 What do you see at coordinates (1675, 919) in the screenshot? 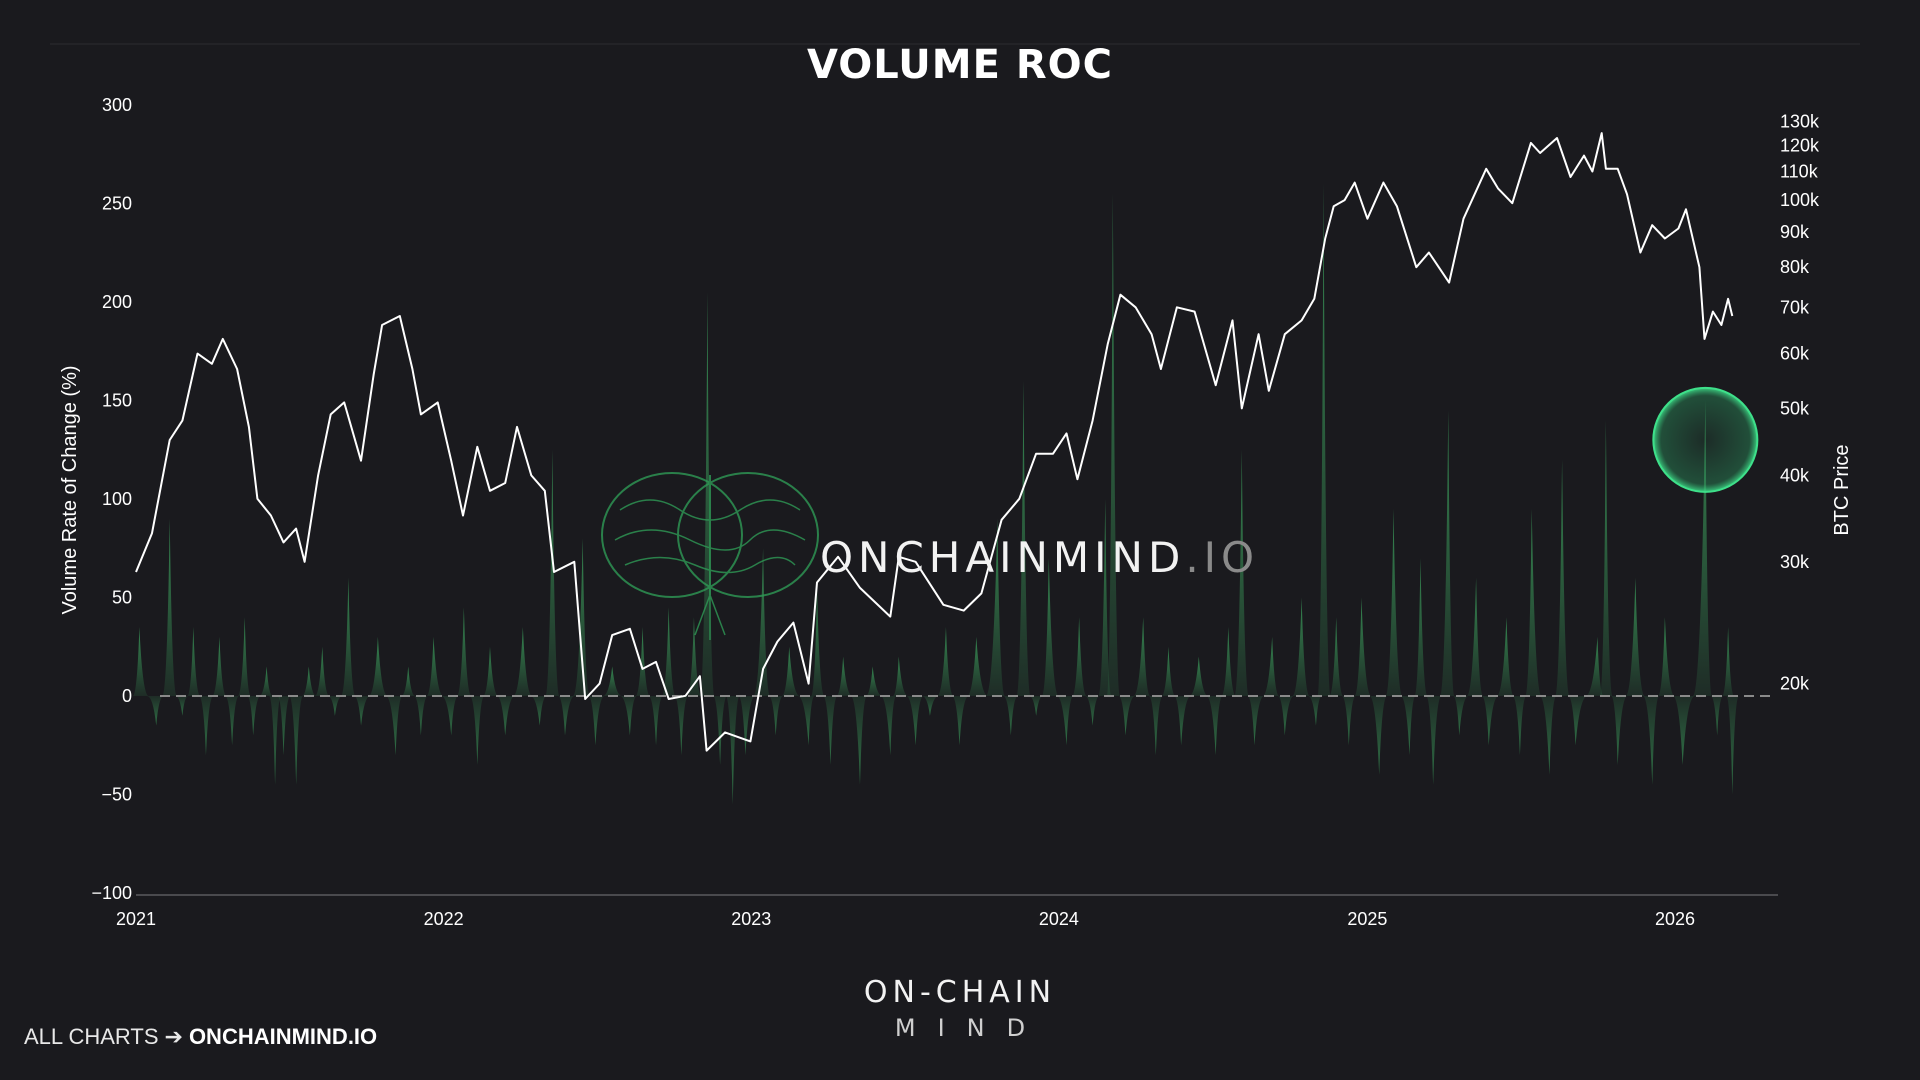
I see `x-tick-label: 2026` at bounding box center [1675, 919].